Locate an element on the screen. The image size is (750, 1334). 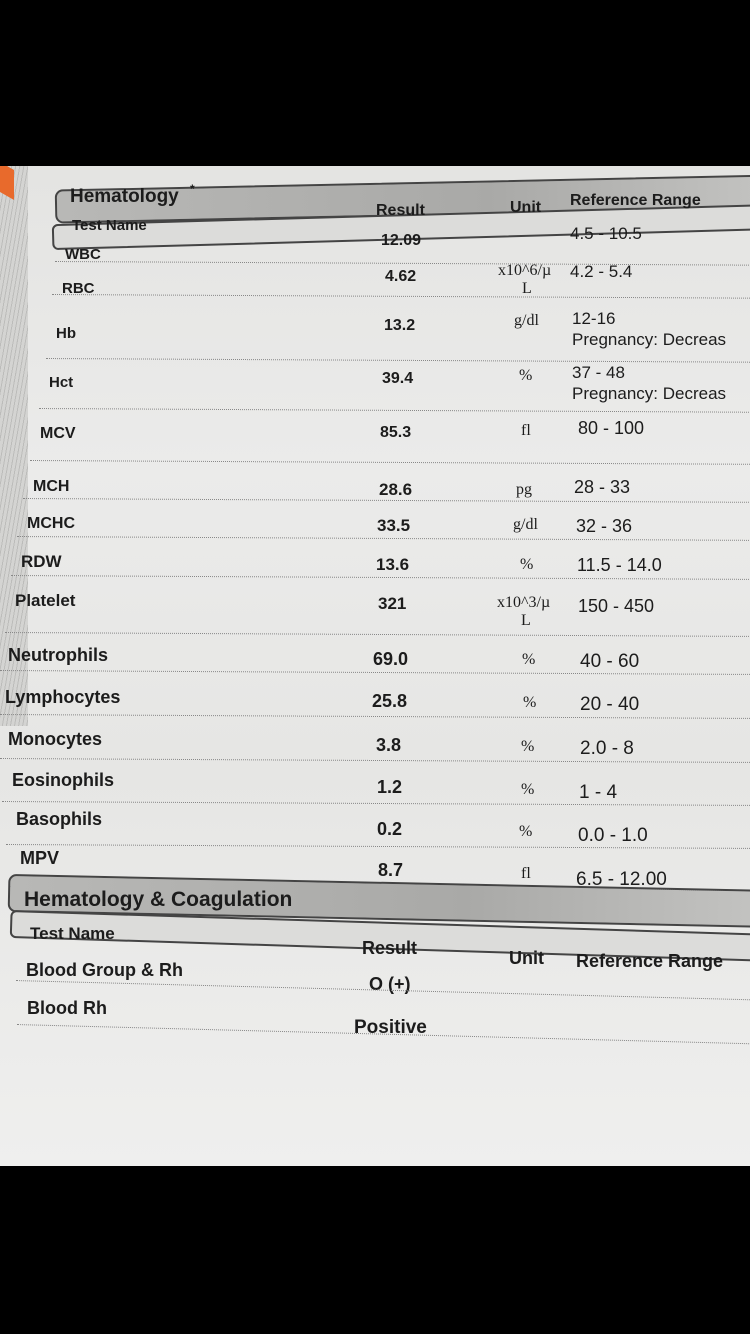
result-value: 3.8 is located at coordinates (389, 745).